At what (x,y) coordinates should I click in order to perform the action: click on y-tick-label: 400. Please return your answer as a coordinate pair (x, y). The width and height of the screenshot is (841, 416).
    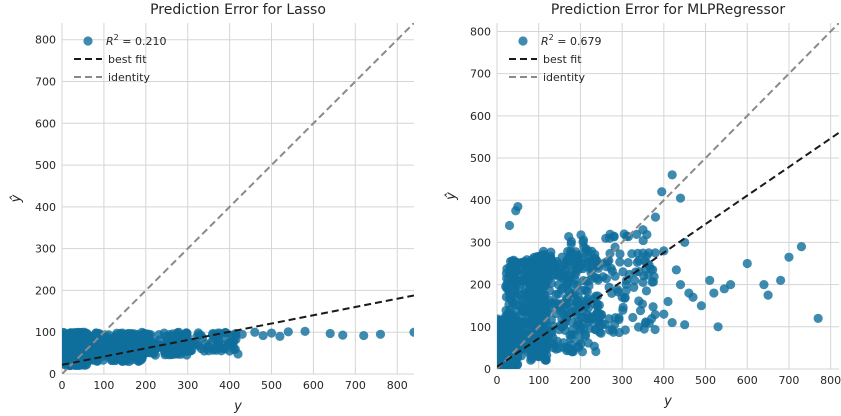
    Looking at the image, I should click on (45, 207).